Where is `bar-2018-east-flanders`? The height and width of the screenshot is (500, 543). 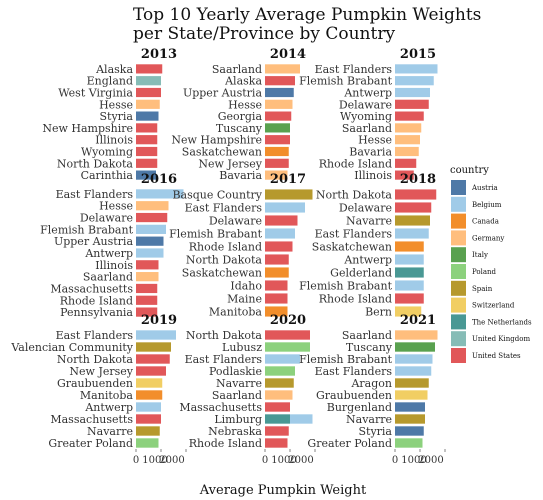 bar-2018-east-flanders is located at coordinates (412, 233).